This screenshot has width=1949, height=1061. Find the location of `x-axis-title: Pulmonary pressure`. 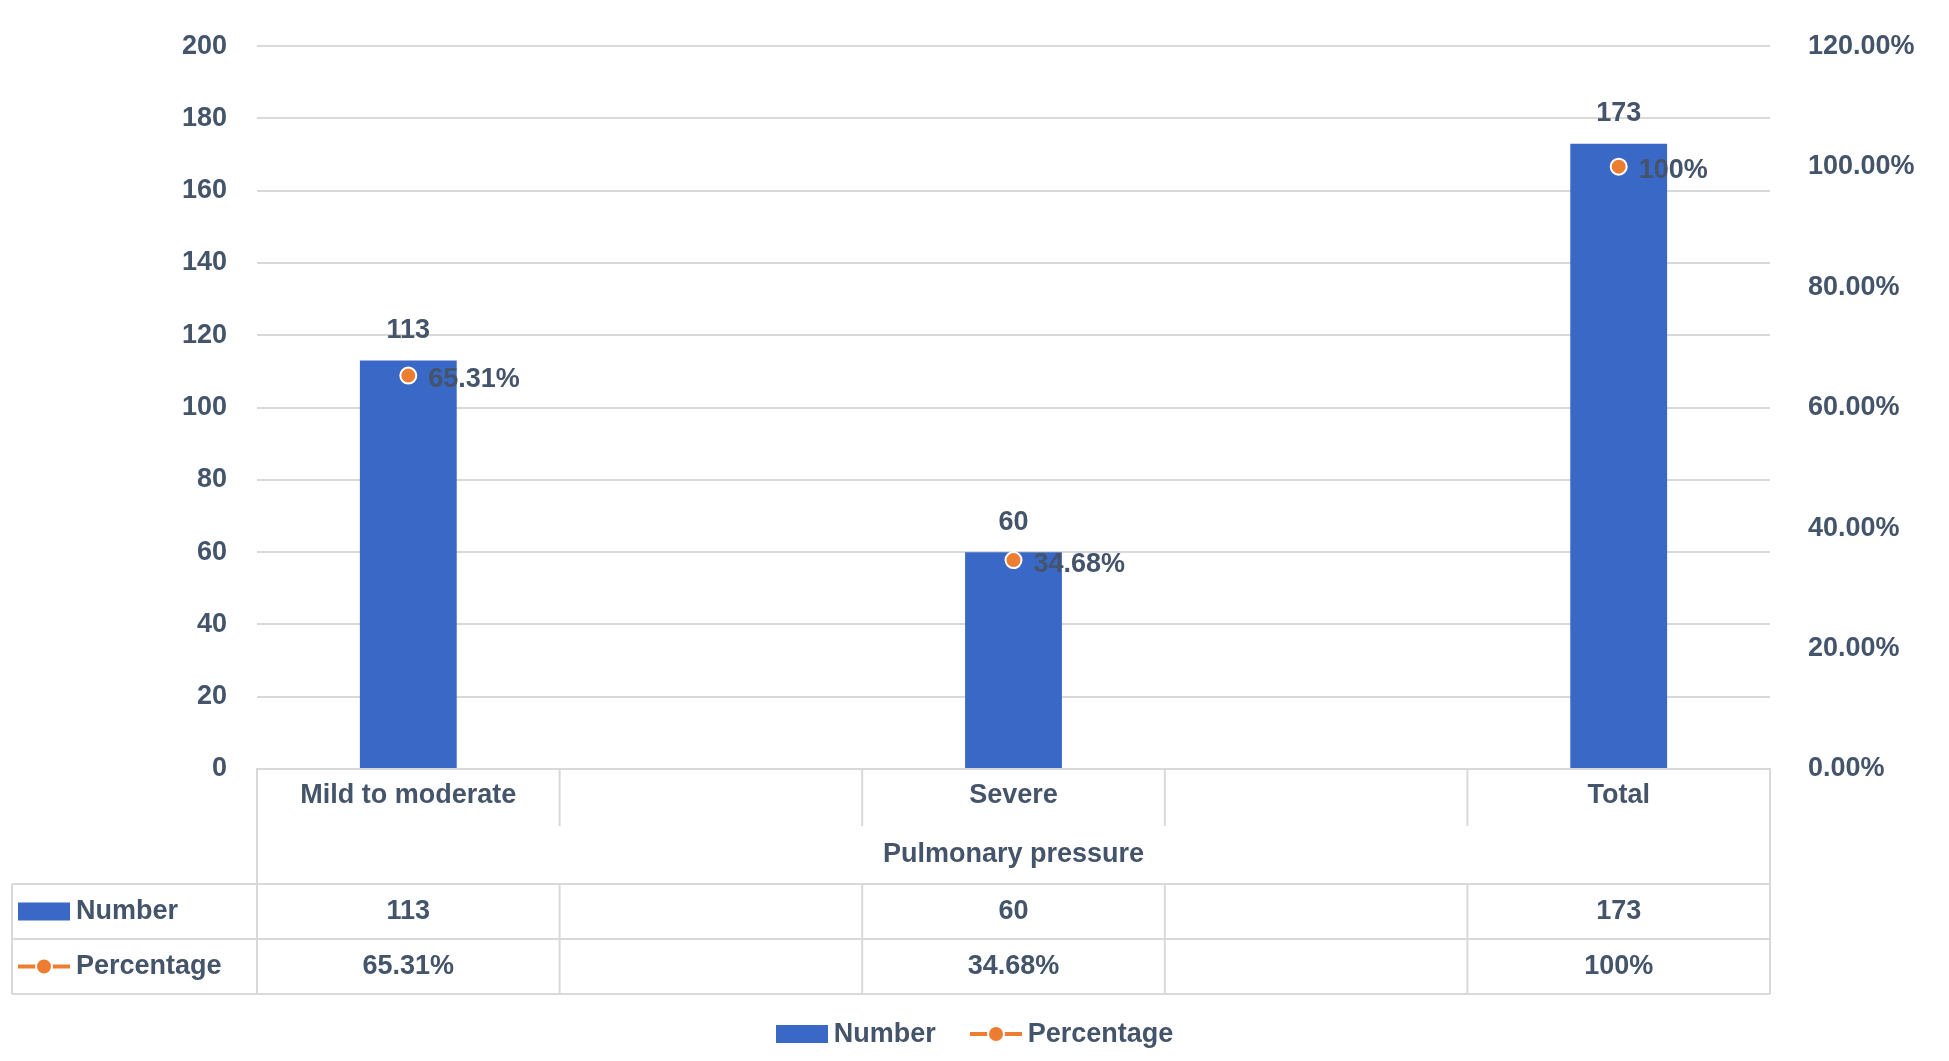

x-axis-title: Pulmonary pressure is located at coordinates (1013, 853).